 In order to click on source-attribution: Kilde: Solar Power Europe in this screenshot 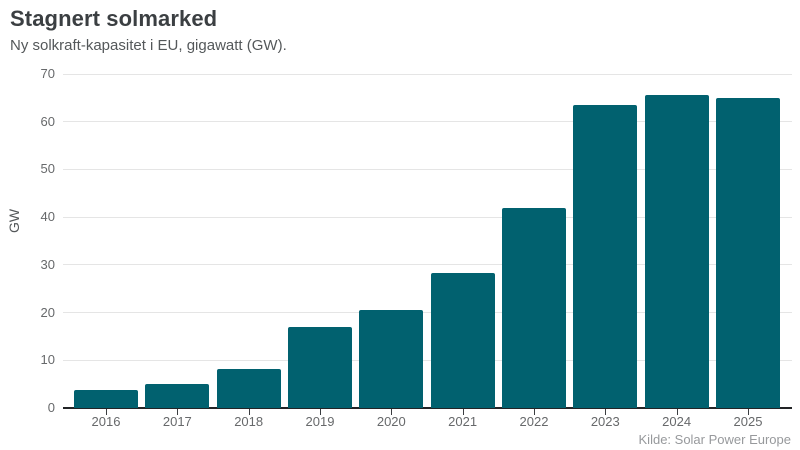, I will do `click(714, 439)`.